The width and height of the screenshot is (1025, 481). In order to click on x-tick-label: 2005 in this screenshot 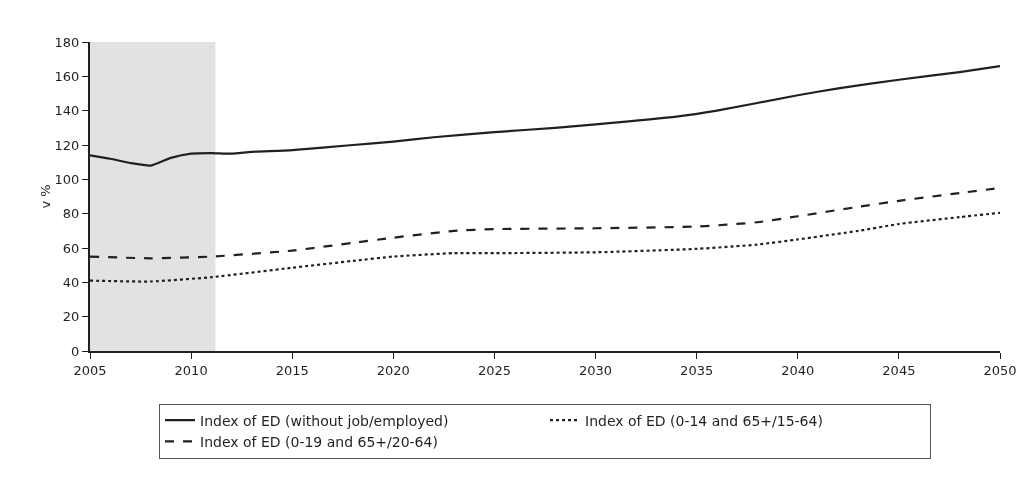, I will do `click(90, 370)`.